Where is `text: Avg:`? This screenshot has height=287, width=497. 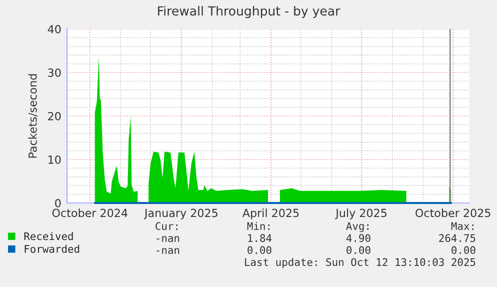
text: Avg: is located at coordinates (357, 227).